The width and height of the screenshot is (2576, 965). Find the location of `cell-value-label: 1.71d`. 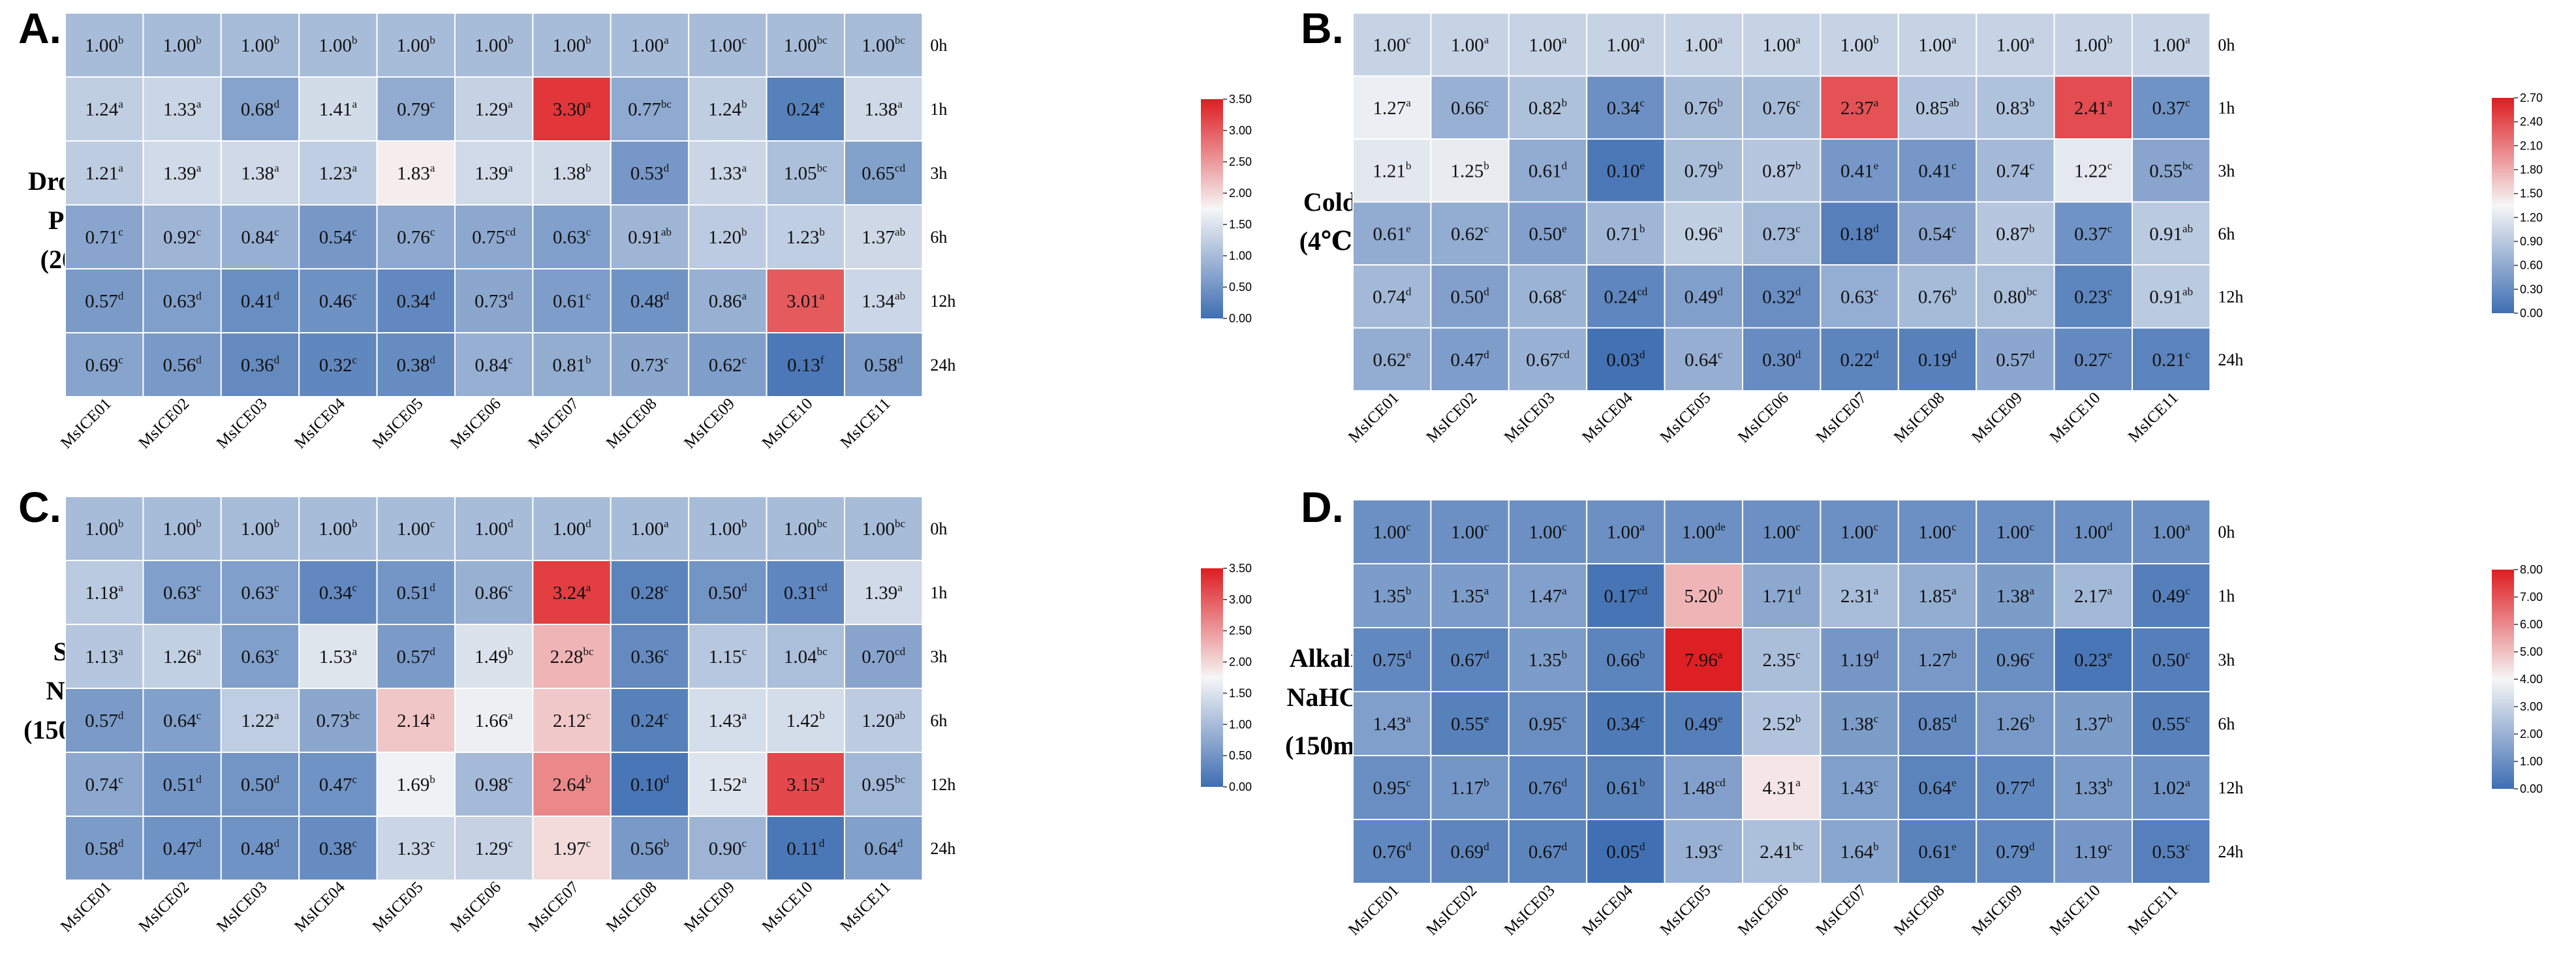

cell-value-label: 1.71d is located at coordinates (1782, 596).